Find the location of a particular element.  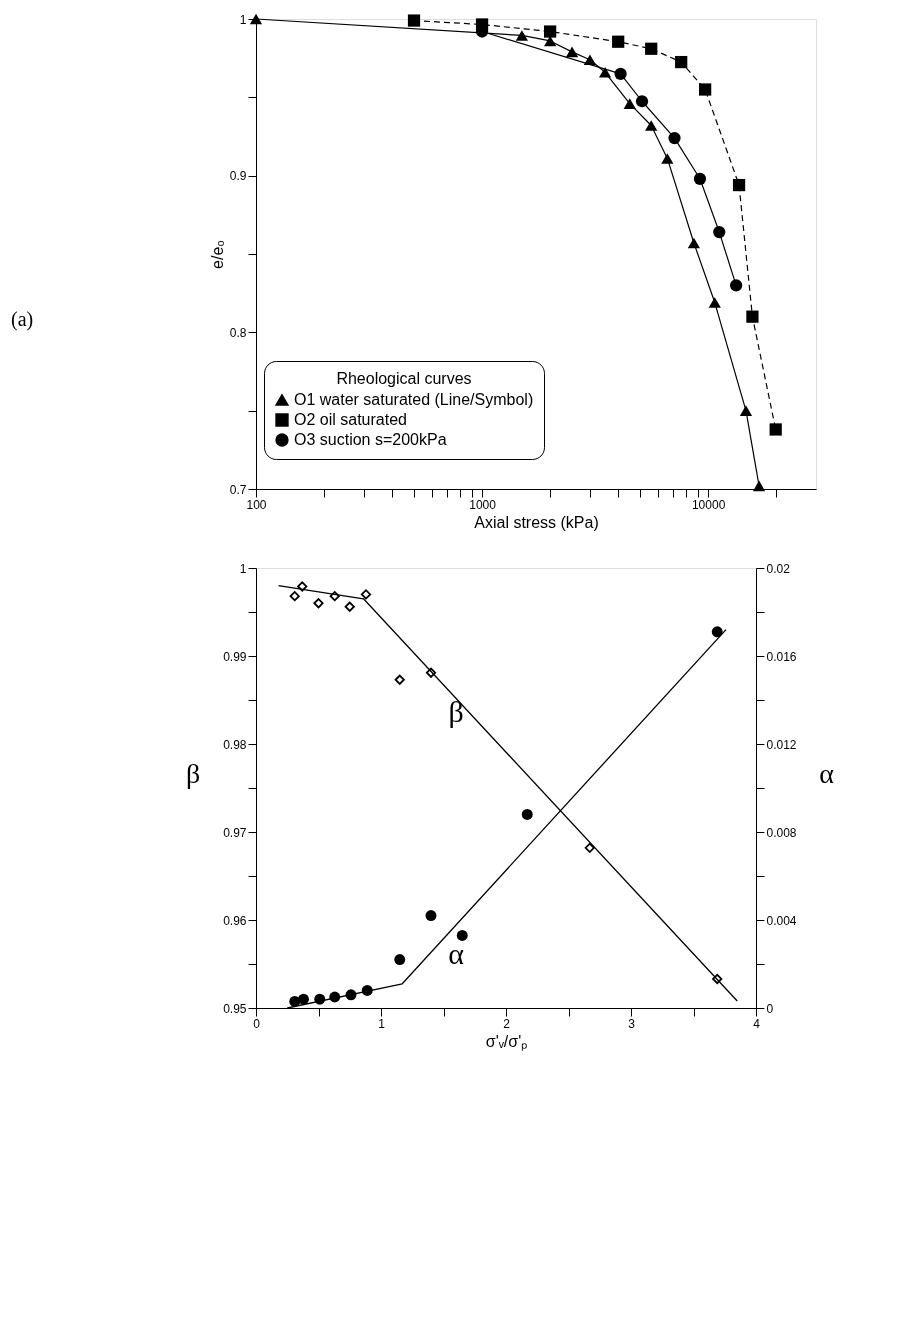

y2-tick-label: 0.008 is located at coordinates (781, 832).